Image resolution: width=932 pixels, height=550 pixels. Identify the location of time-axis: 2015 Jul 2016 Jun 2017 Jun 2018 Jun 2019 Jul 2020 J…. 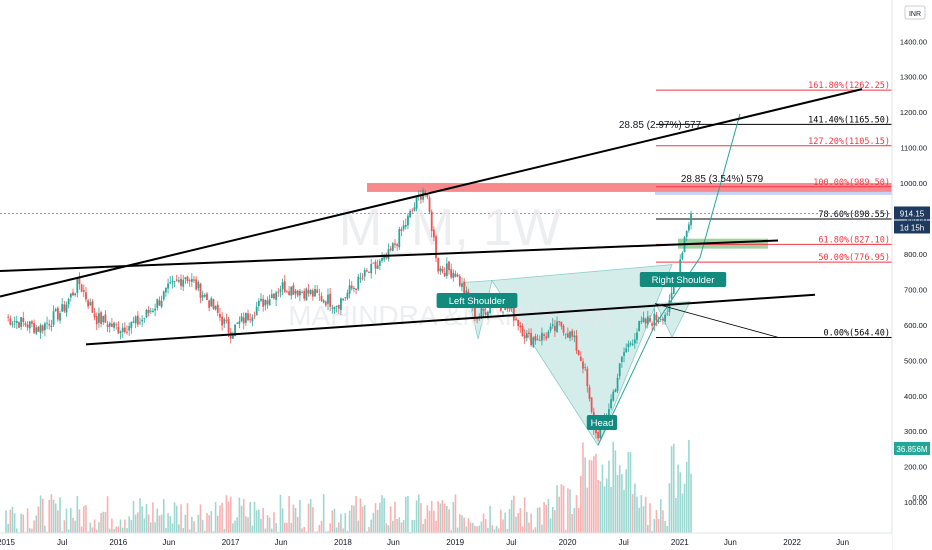
(446, 541).